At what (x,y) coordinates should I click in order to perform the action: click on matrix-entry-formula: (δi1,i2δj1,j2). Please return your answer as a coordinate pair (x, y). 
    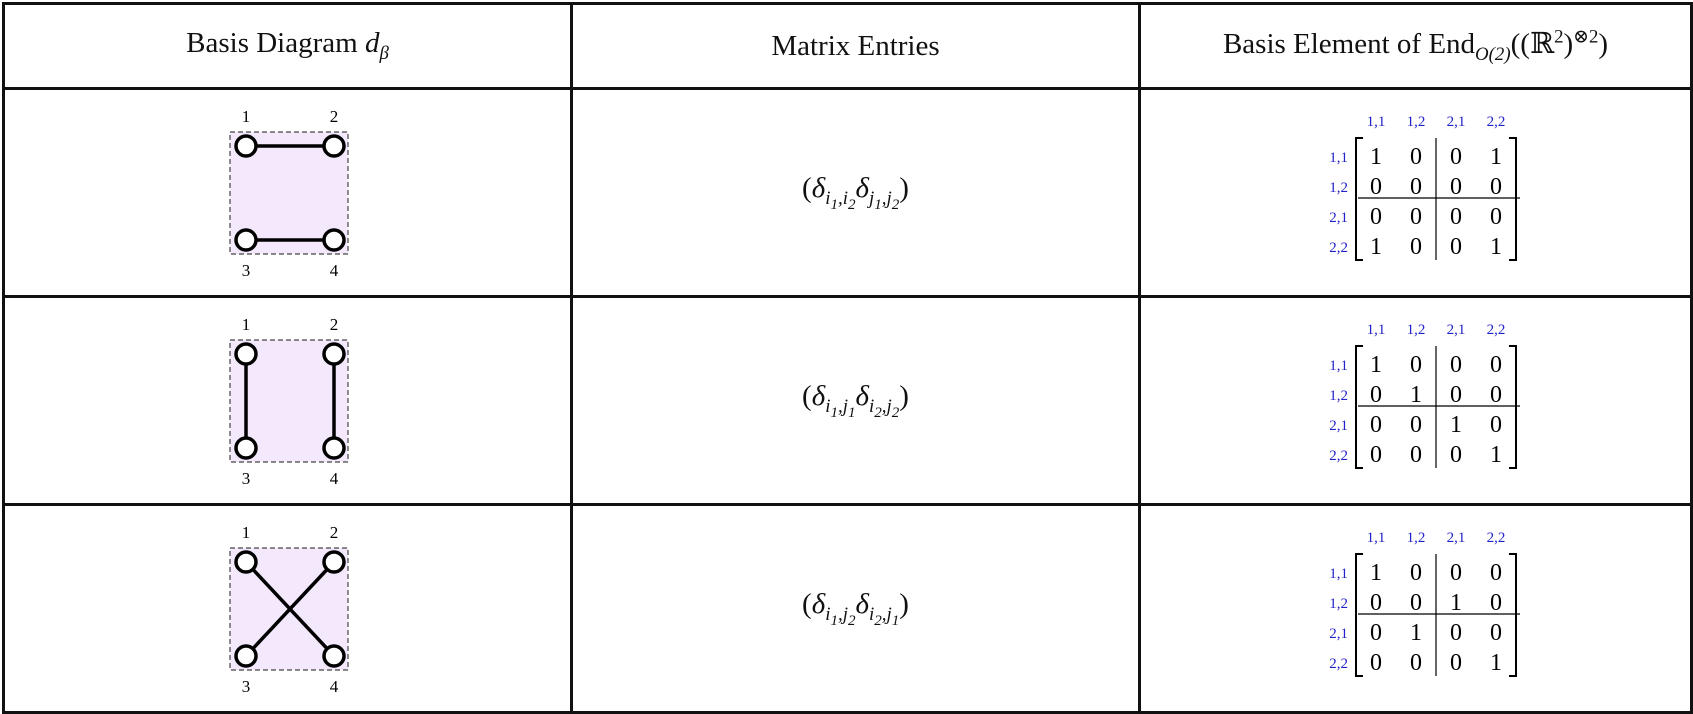
    Looking at the image, I should click on (855, 192).